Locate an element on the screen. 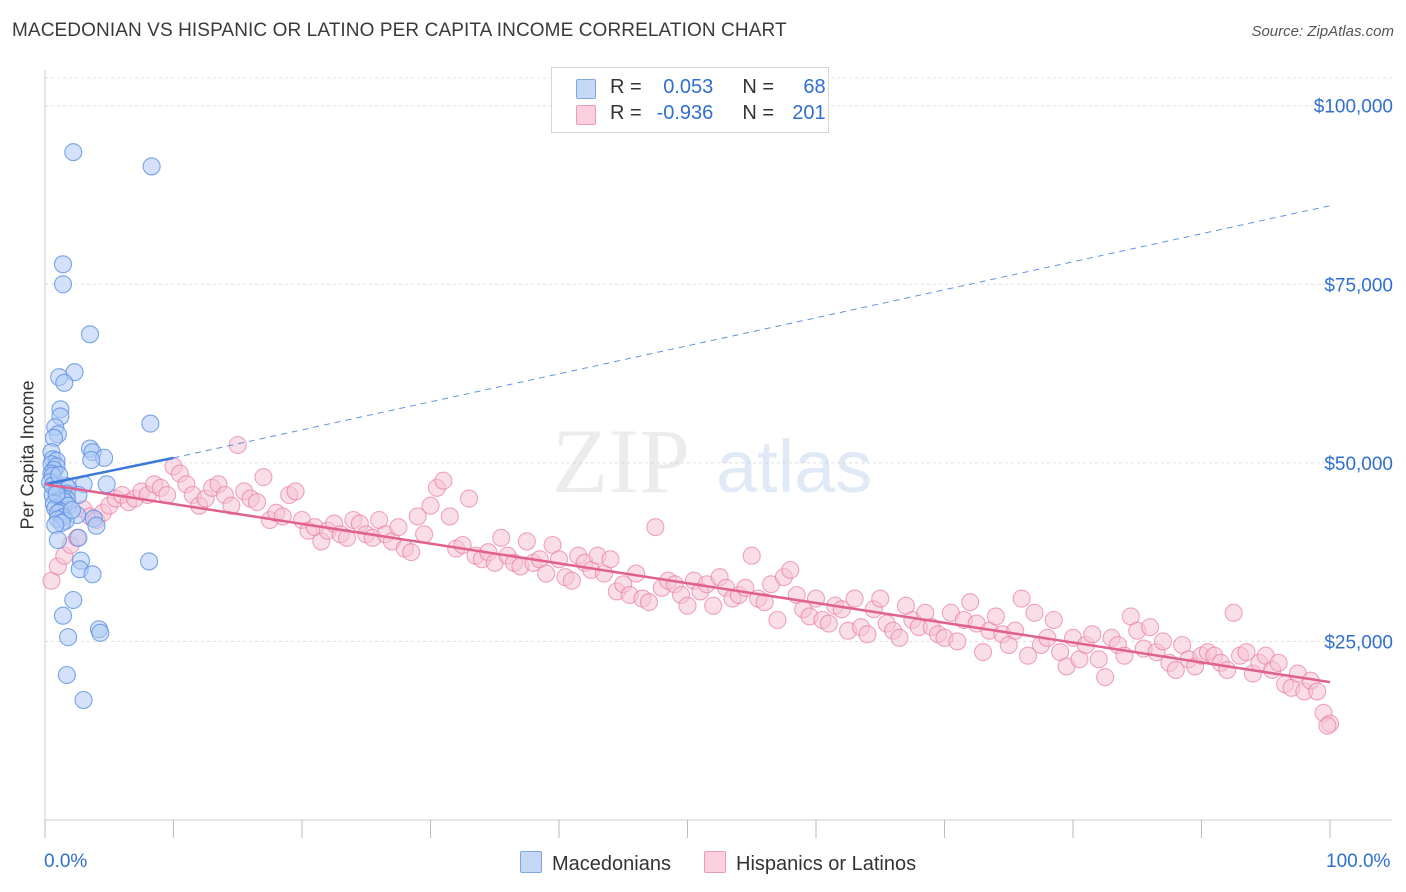 The image size is (1406, 892). legend-text-macedonians: R = 0.053 N = 68 is located at coordinates (718, 87).